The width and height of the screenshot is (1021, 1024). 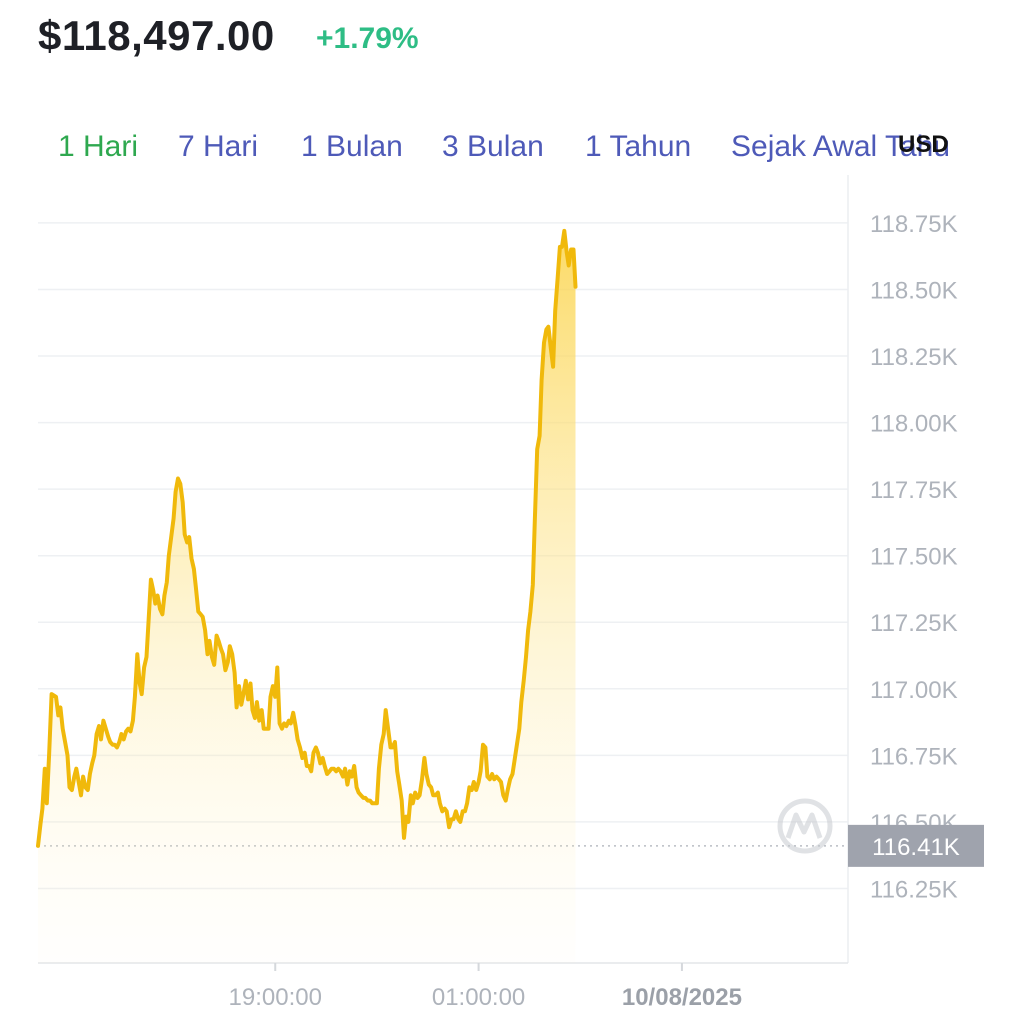 What do you see at coordinates (275, 997) in the screenshot?
I see `x-tick-label: 19:00:00` at bounding box center [275, 997].